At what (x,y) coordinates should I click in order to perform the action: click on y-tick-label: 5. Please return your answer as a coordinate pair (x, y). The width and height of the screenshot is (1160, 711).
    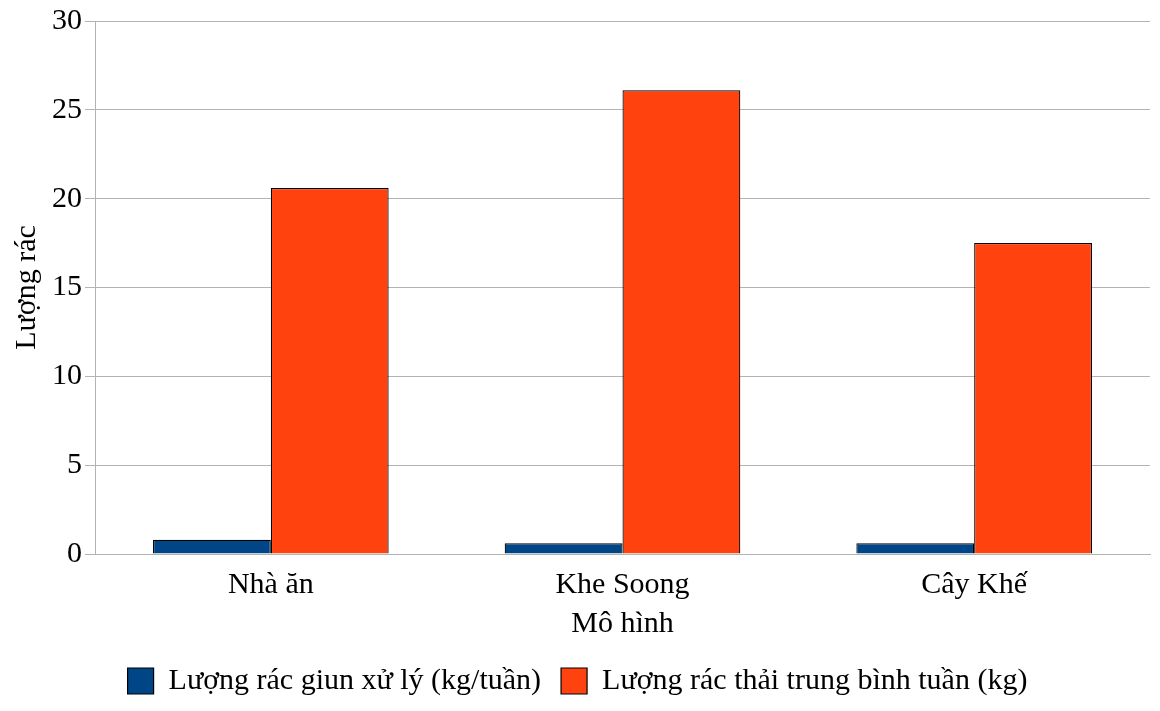
    Looking at the image, I should click on (74, 463).